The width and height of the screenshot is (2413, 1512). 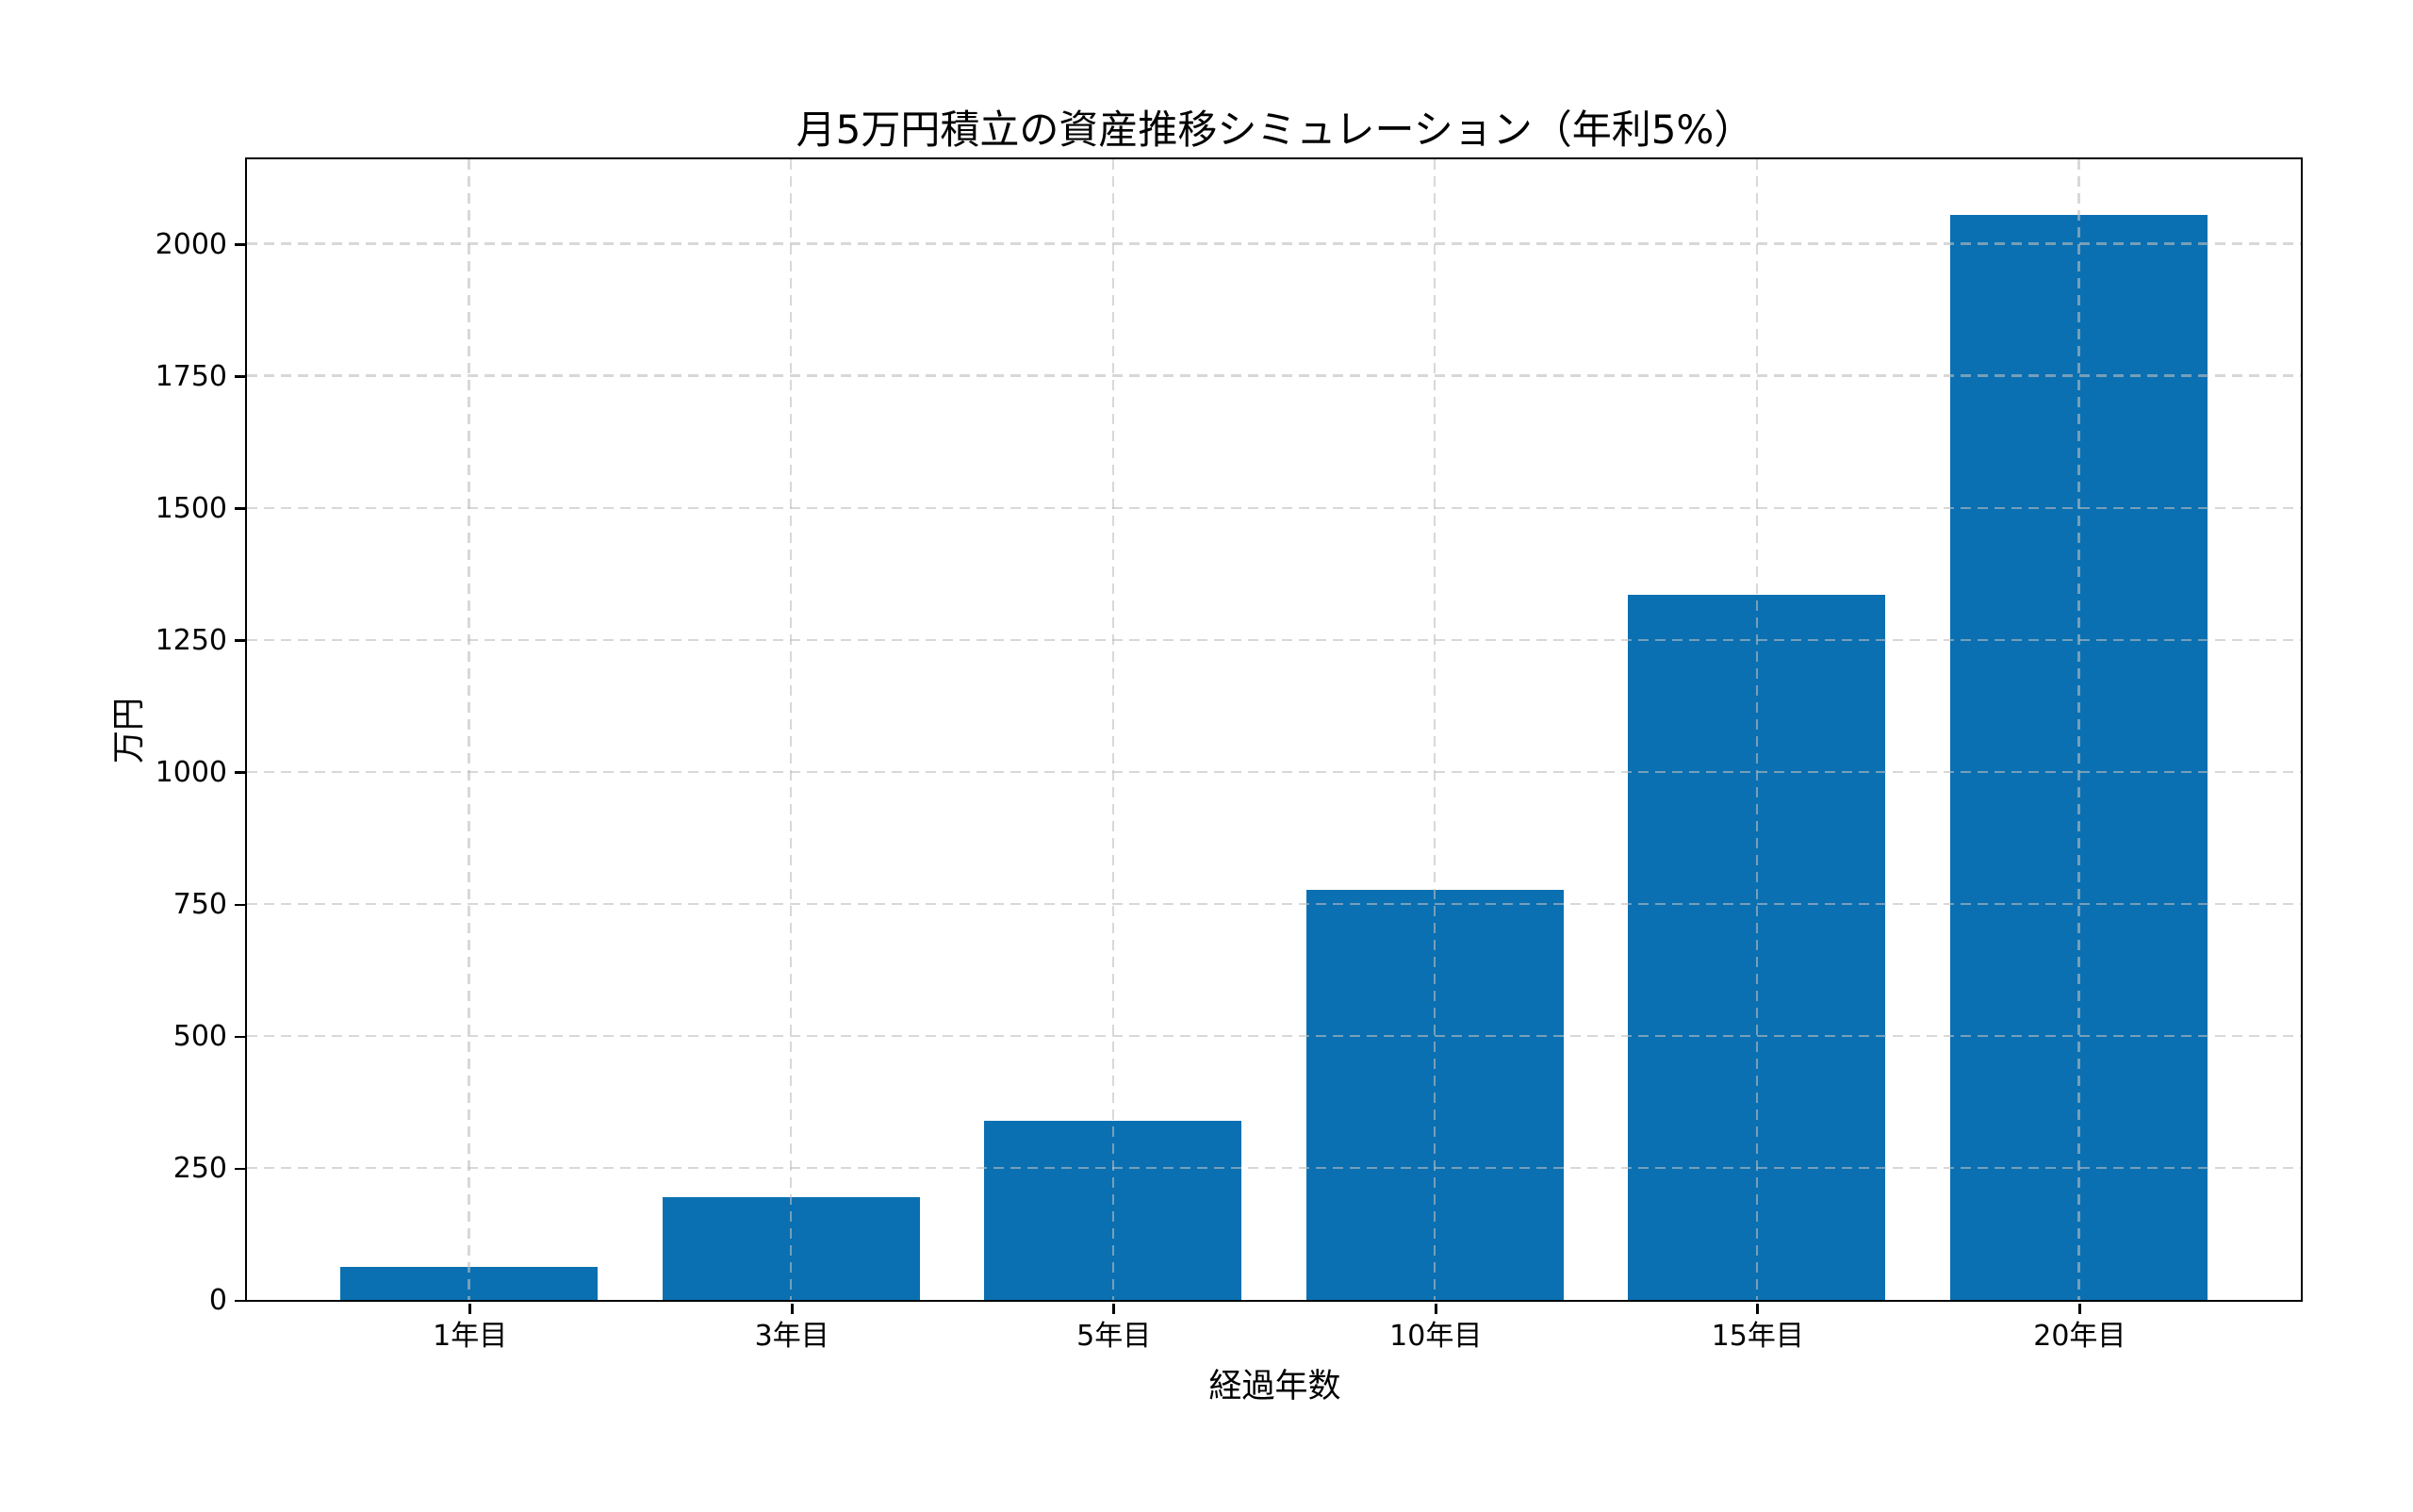 I want to click on x-tick-label: 3年目, so click(x=791, y=1337).